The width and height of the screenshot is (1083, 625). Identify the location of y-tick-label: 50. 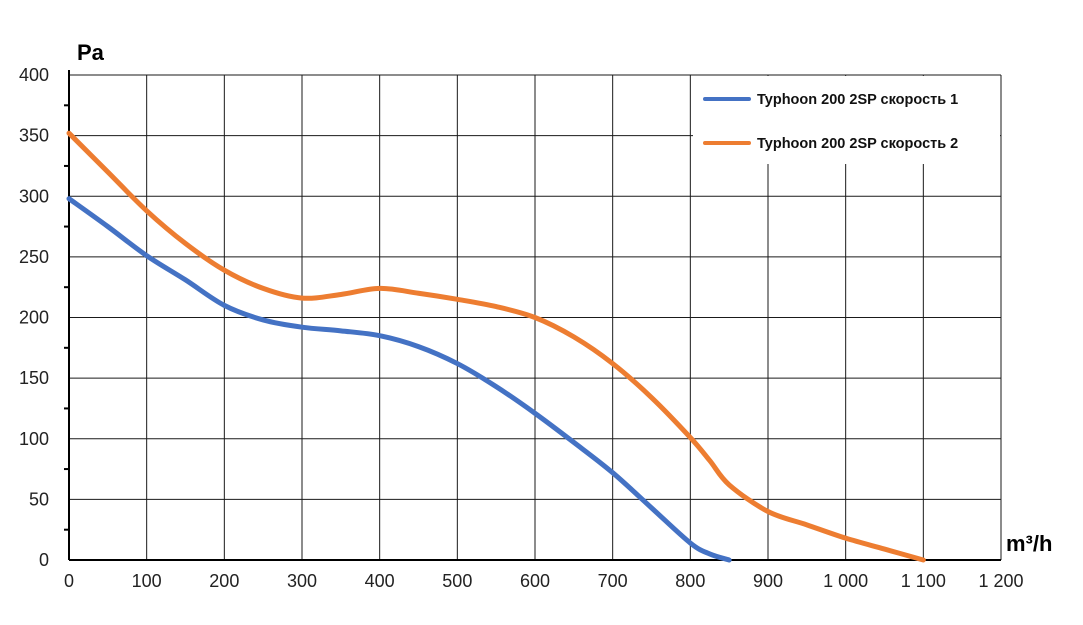
(39, 499).